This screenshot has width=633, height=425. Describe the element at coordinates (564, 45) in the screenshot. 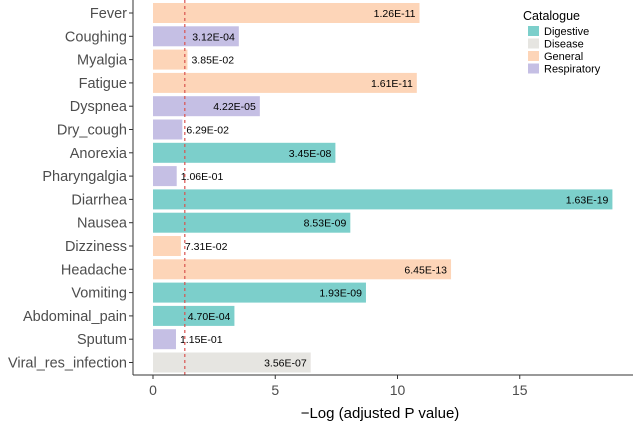

I see `legend-label-disease: Disease` at that location.